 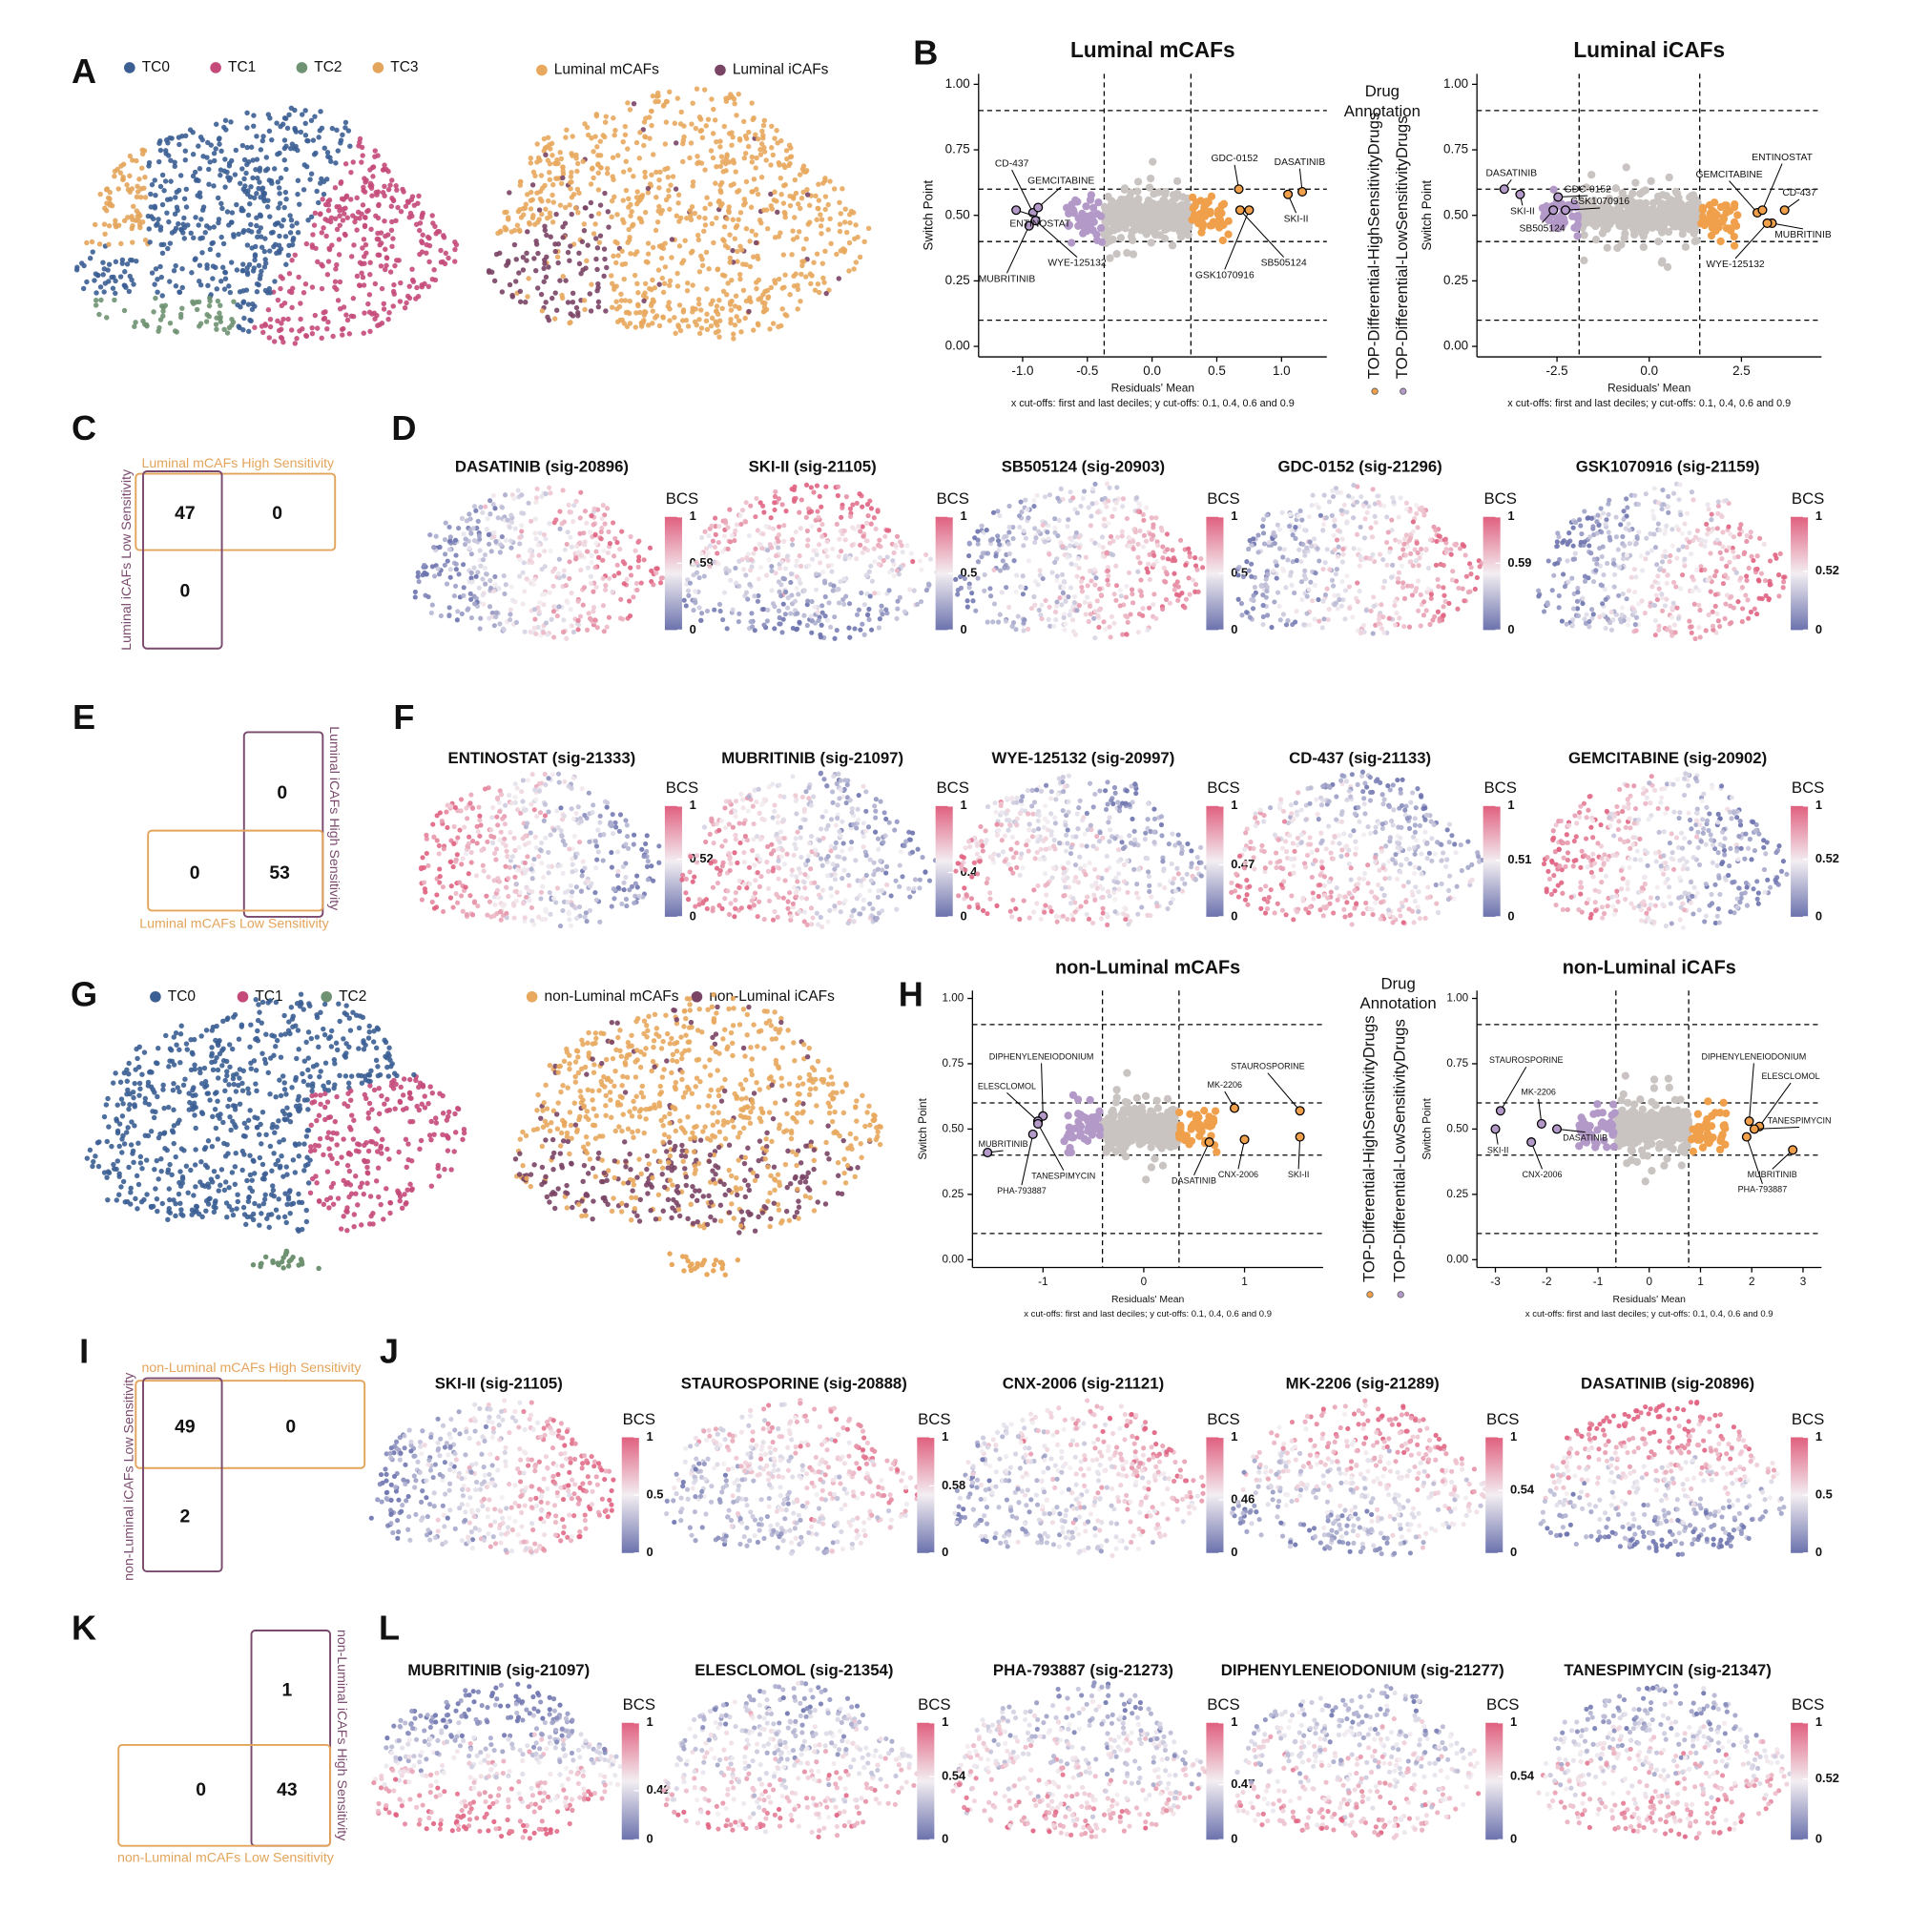 I want to click on umap-clusters, so click(x=266, y=225).